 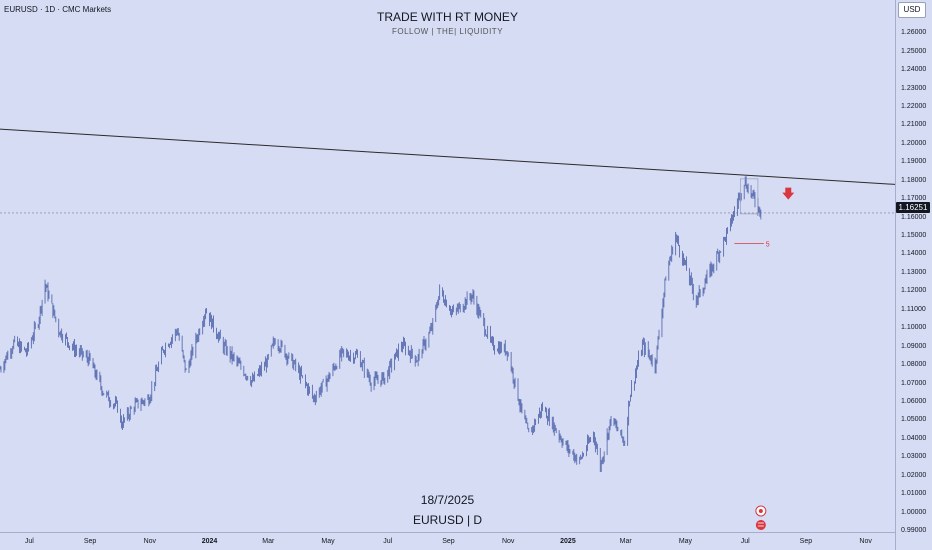 What do you see at coordinates (447, 31) in the screenshot?
I see `chart-subtitle: FOLLOW | THE| LIQUIDITY` at bounding box center [447, 31].